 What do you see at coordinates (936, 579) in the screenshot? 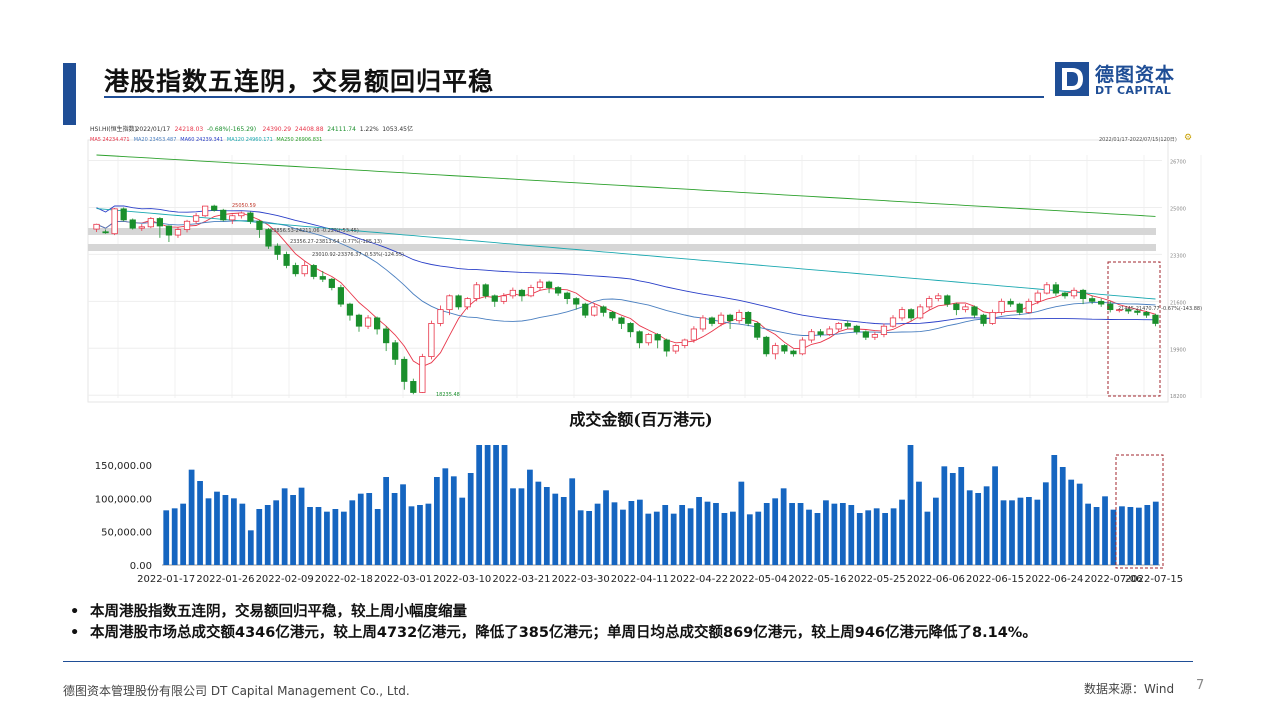
I see `volume-xtick: 2022-06-06` at bounding box center [936, 579].